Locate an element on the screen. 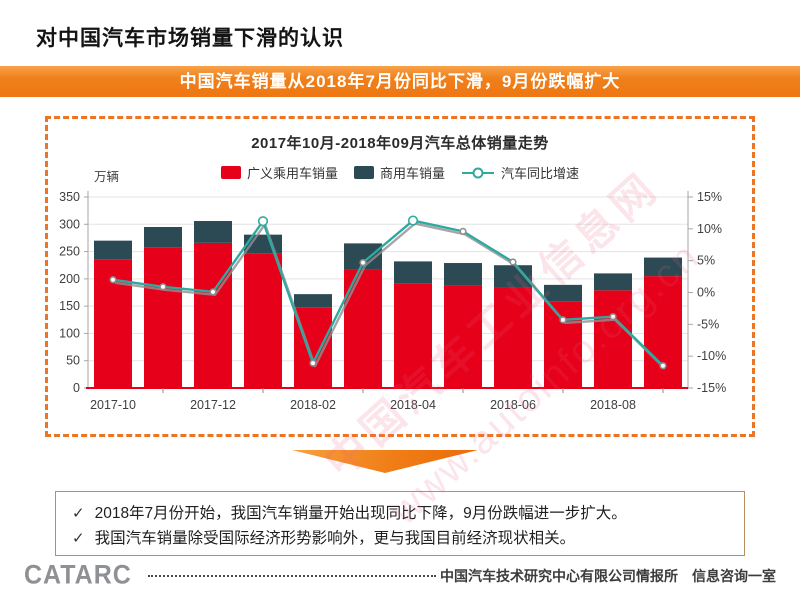  svg-text: -15% is located at coordinates (711, 388).